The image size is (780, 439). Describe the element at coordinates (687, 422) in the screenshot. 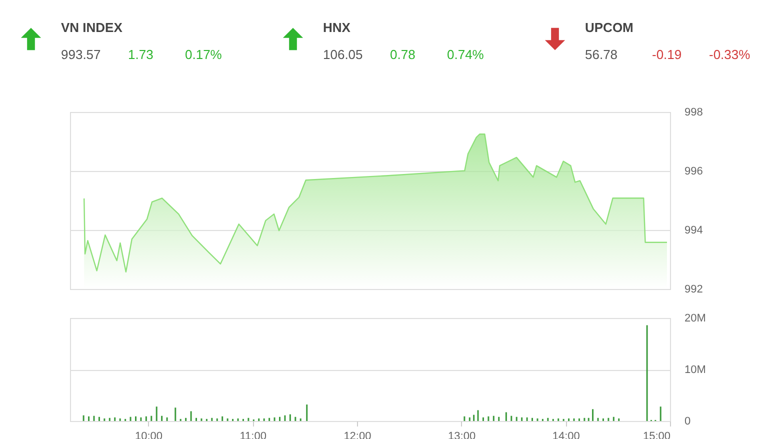

I see `y-tick-label: 0` at that location.